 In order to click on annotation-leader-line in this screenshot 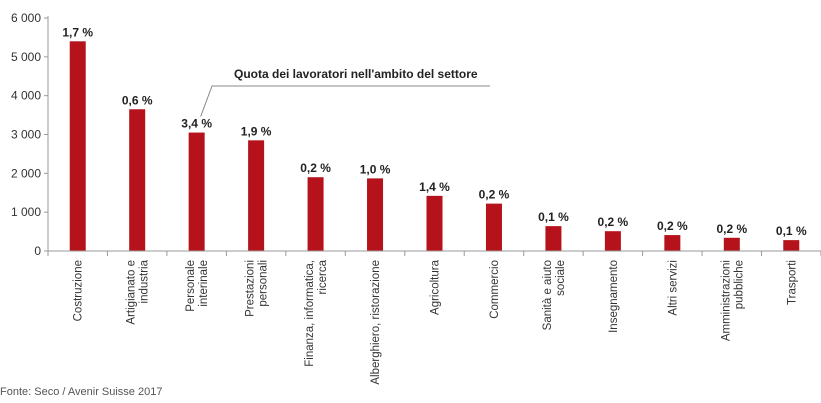, I will do `click(345, 101)`.